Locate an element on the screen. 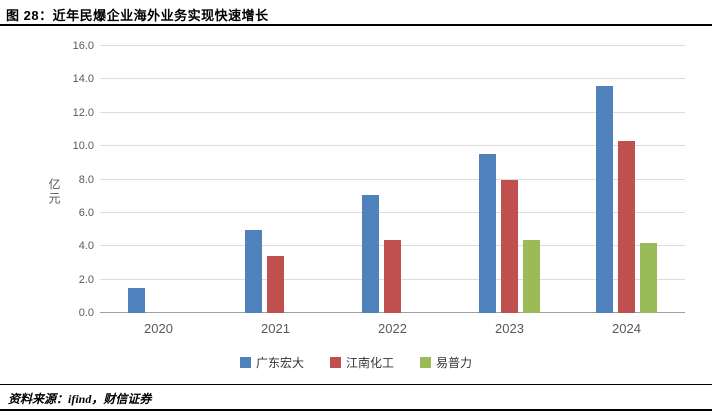  x-tick-label: 2021 is located at coordinates (275, 328).